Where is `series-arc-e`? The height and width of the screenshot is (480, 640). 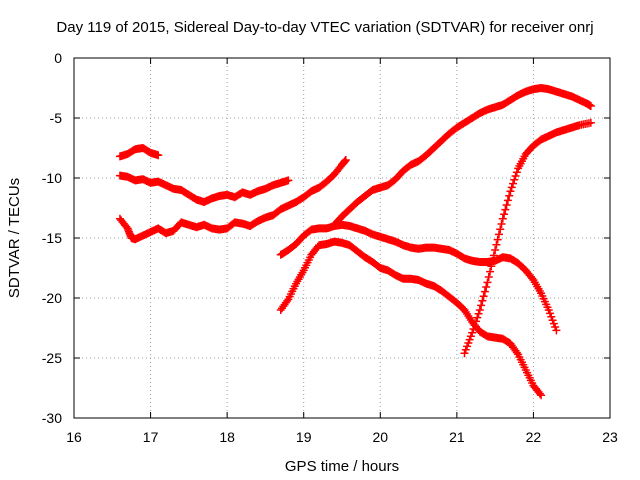
series-arc-e is located at coordinates (411, 318).